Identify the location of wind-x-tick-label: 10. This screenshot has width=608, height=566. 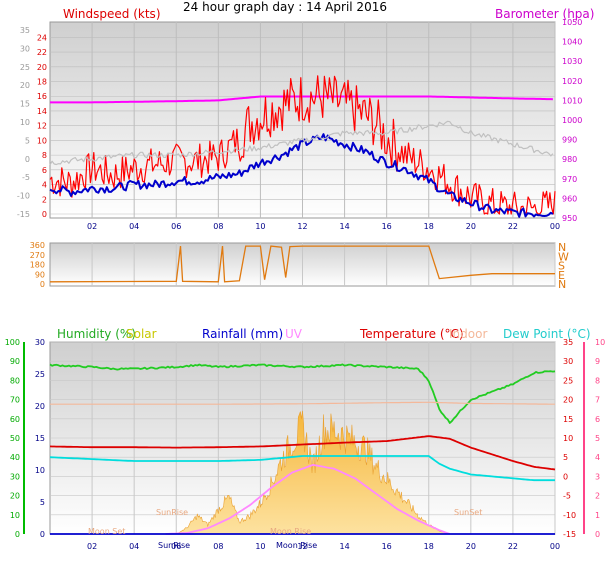
(260, 226).